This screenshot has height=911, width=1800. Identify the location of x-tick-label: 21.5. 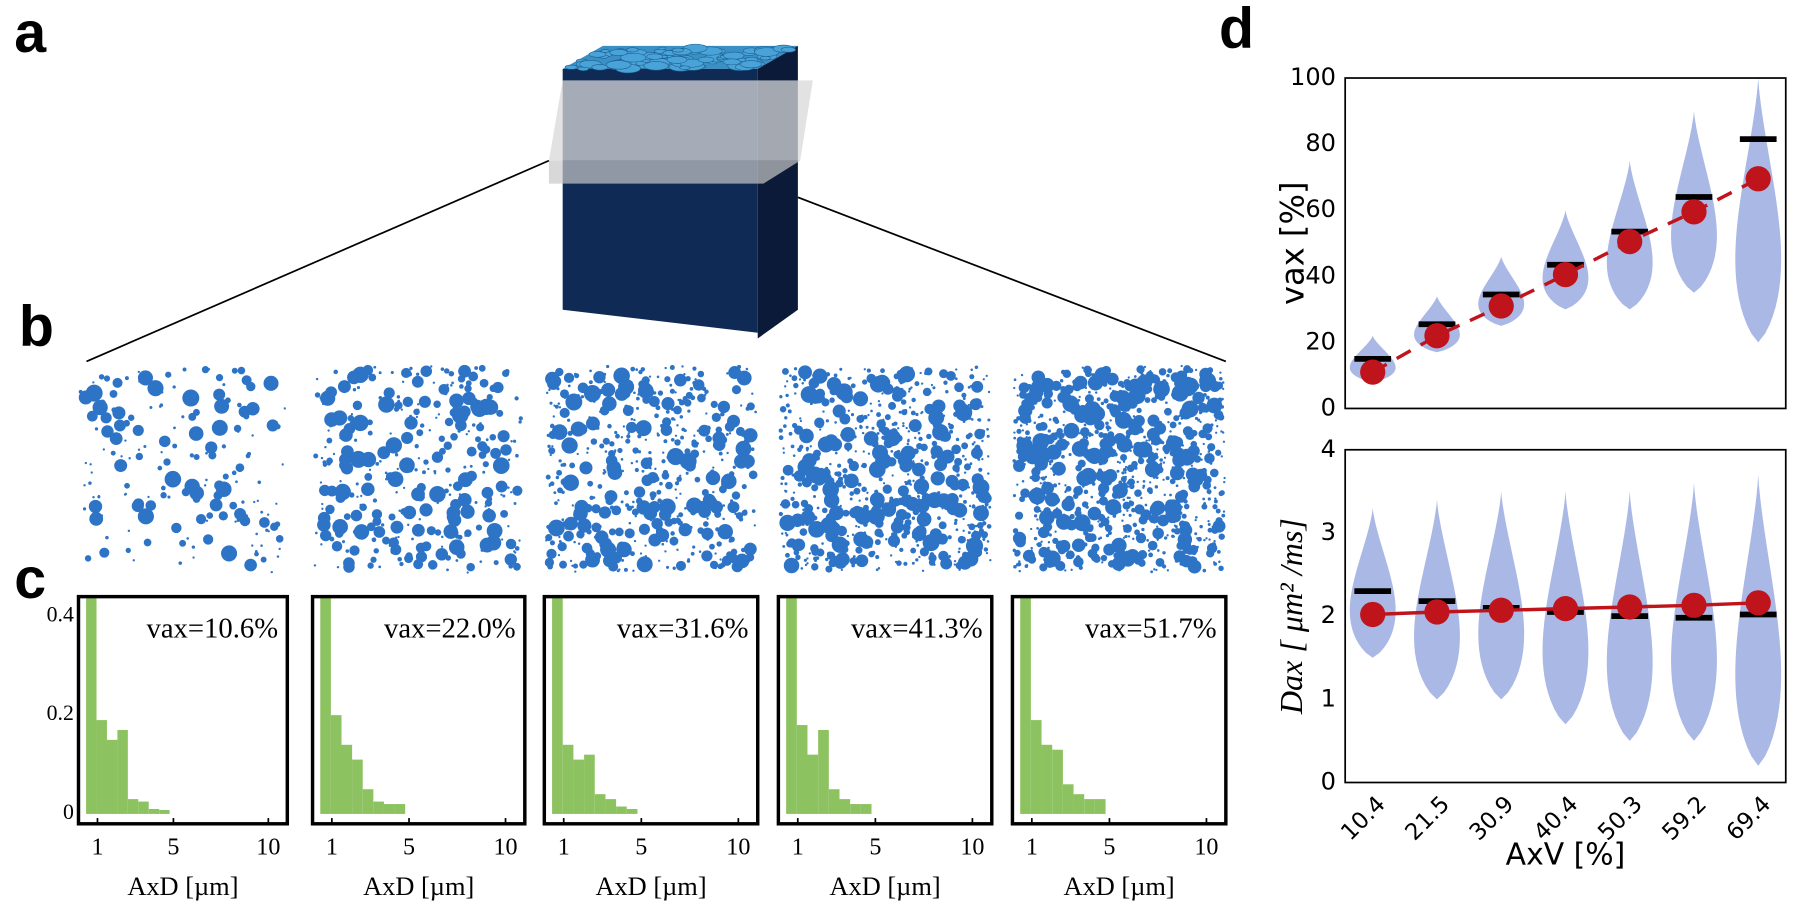
(1427, 818).